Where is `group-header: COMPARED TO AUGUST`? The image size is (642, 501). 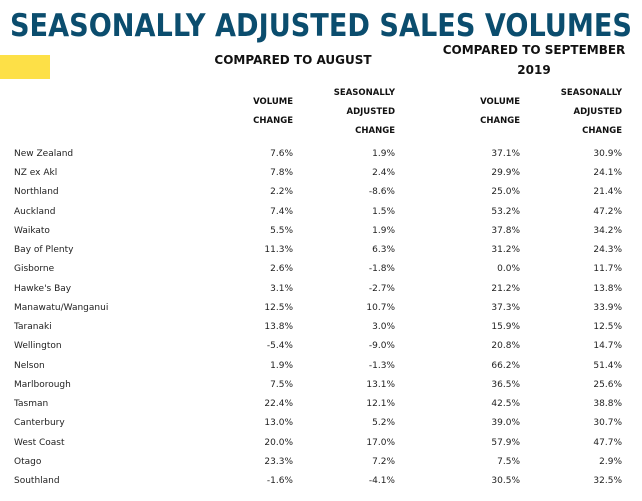 group-header: COMPARED TO AUGUST is located at coordinates (293, 60).